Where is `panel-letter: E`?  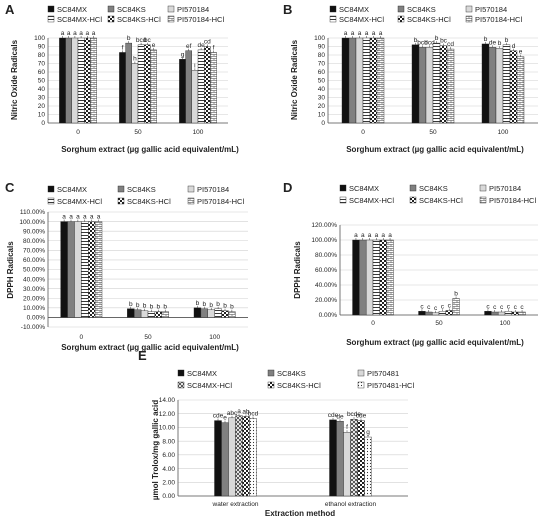
panel-letter: E is located at coordinates (142, 355).